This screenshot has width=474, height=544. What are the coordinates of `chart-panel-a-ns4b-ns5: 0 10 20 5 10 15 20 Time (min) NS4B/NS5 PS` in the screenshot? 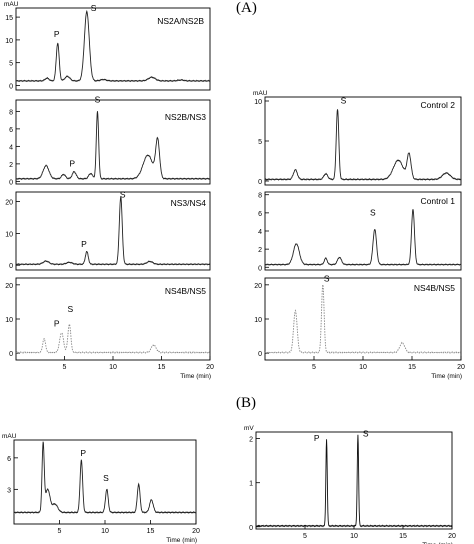 It's located at (109, 328).